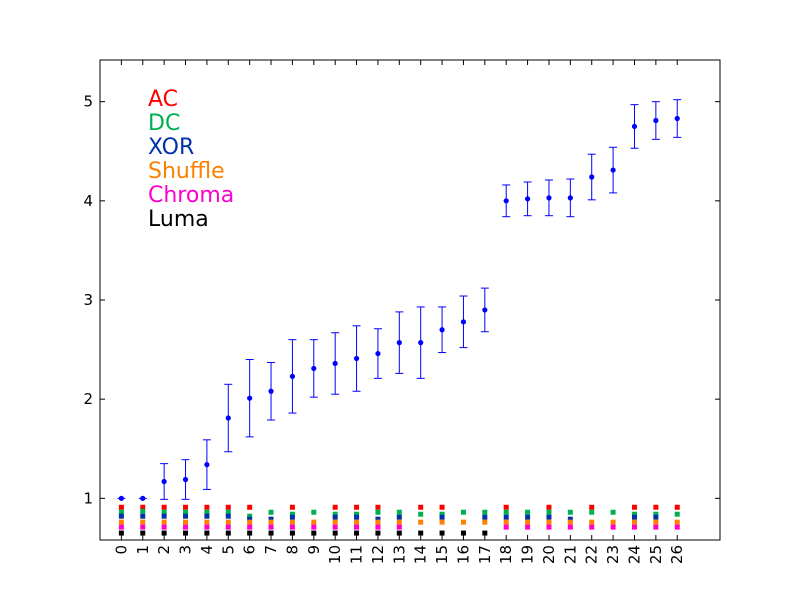 The image size is (800, 600). I want to click on x-tick-label-18: 18, so click(506, 554).